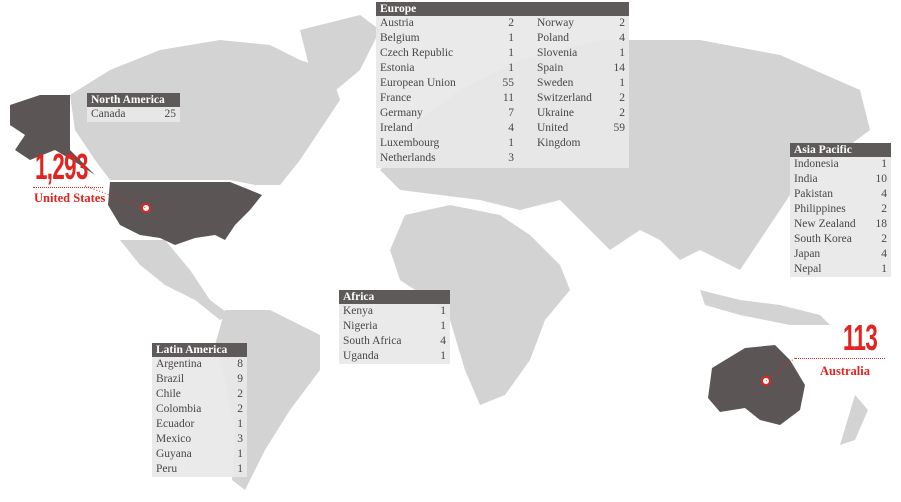 Image resolution: width=901 pixels, height=502 pixels. Describe the element at coordinates (508, 98) in the screenshot. I see `country-count: 11` at that location.